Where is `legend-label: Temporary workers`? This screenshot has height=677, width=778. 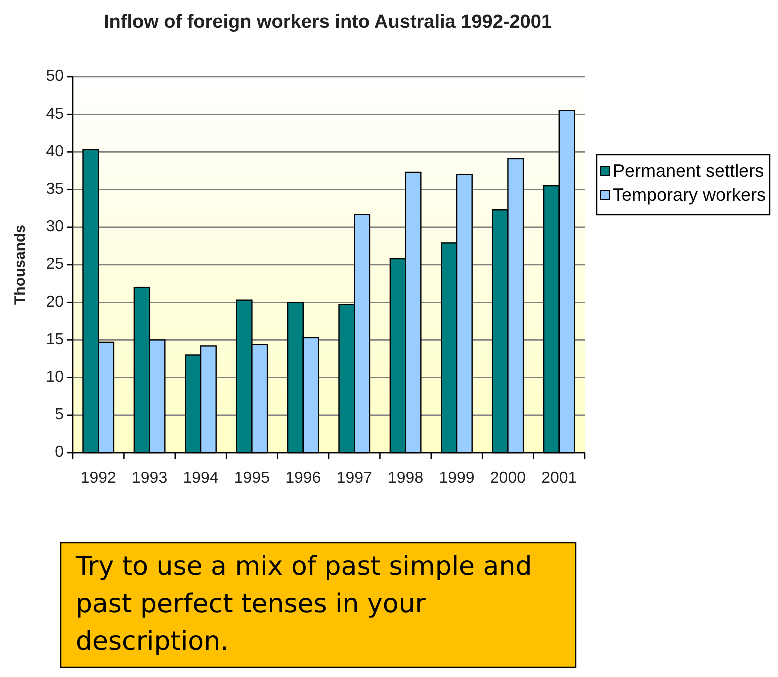
legend-label: Temporary workers is located at coordinates (689, 194).